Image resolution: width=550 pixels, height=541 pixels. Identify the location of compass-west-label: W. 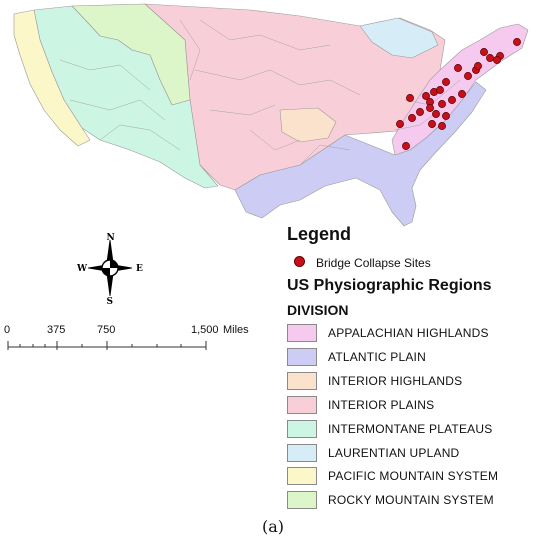
(82, 269).